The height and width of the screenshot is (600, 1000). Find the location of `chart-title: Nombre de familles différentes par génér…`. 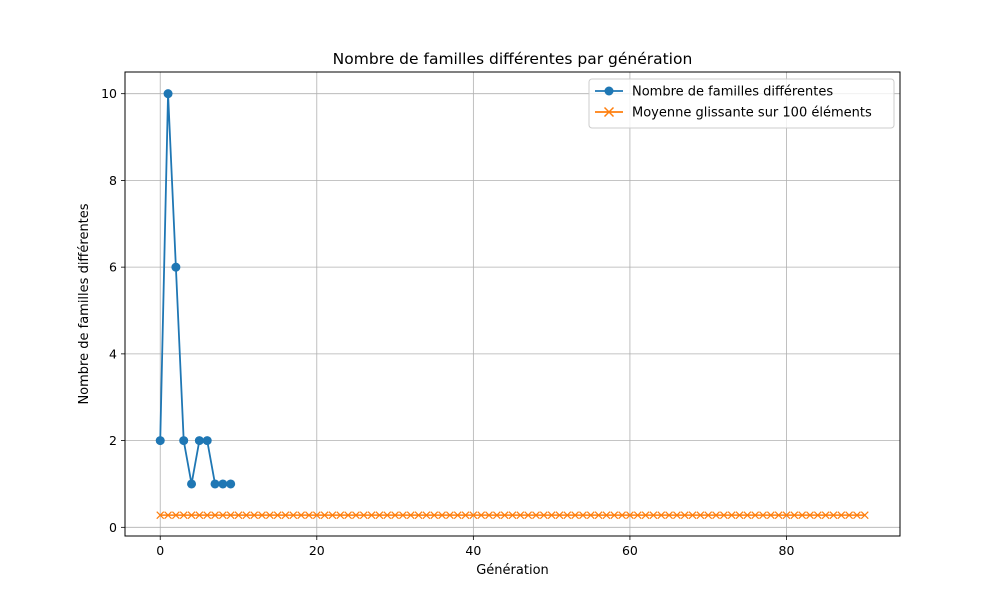

chart-title: Nombre de familles différentes par génér… is located at coordinates (513, 59).